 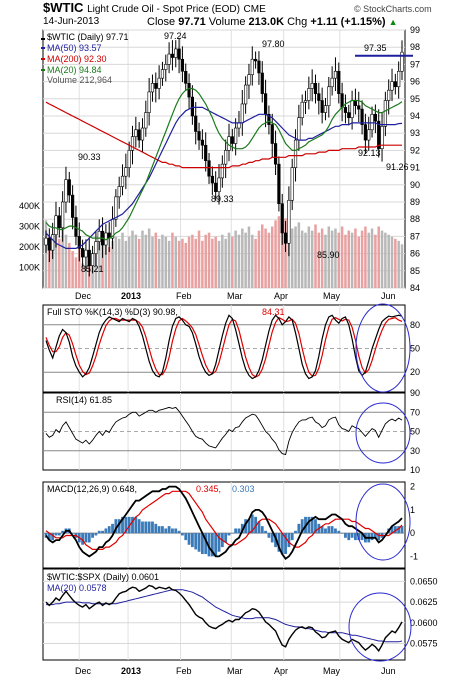 What do you see at coordinates (29, 227) in the screenshot?
I see `volume-tick-label: 300K` at bounding box center [29, 227].